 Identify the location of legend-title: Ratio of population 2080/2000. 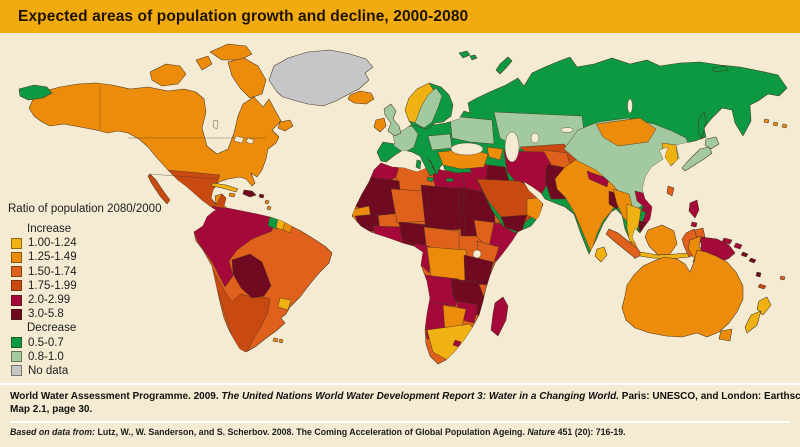
(85, 209).